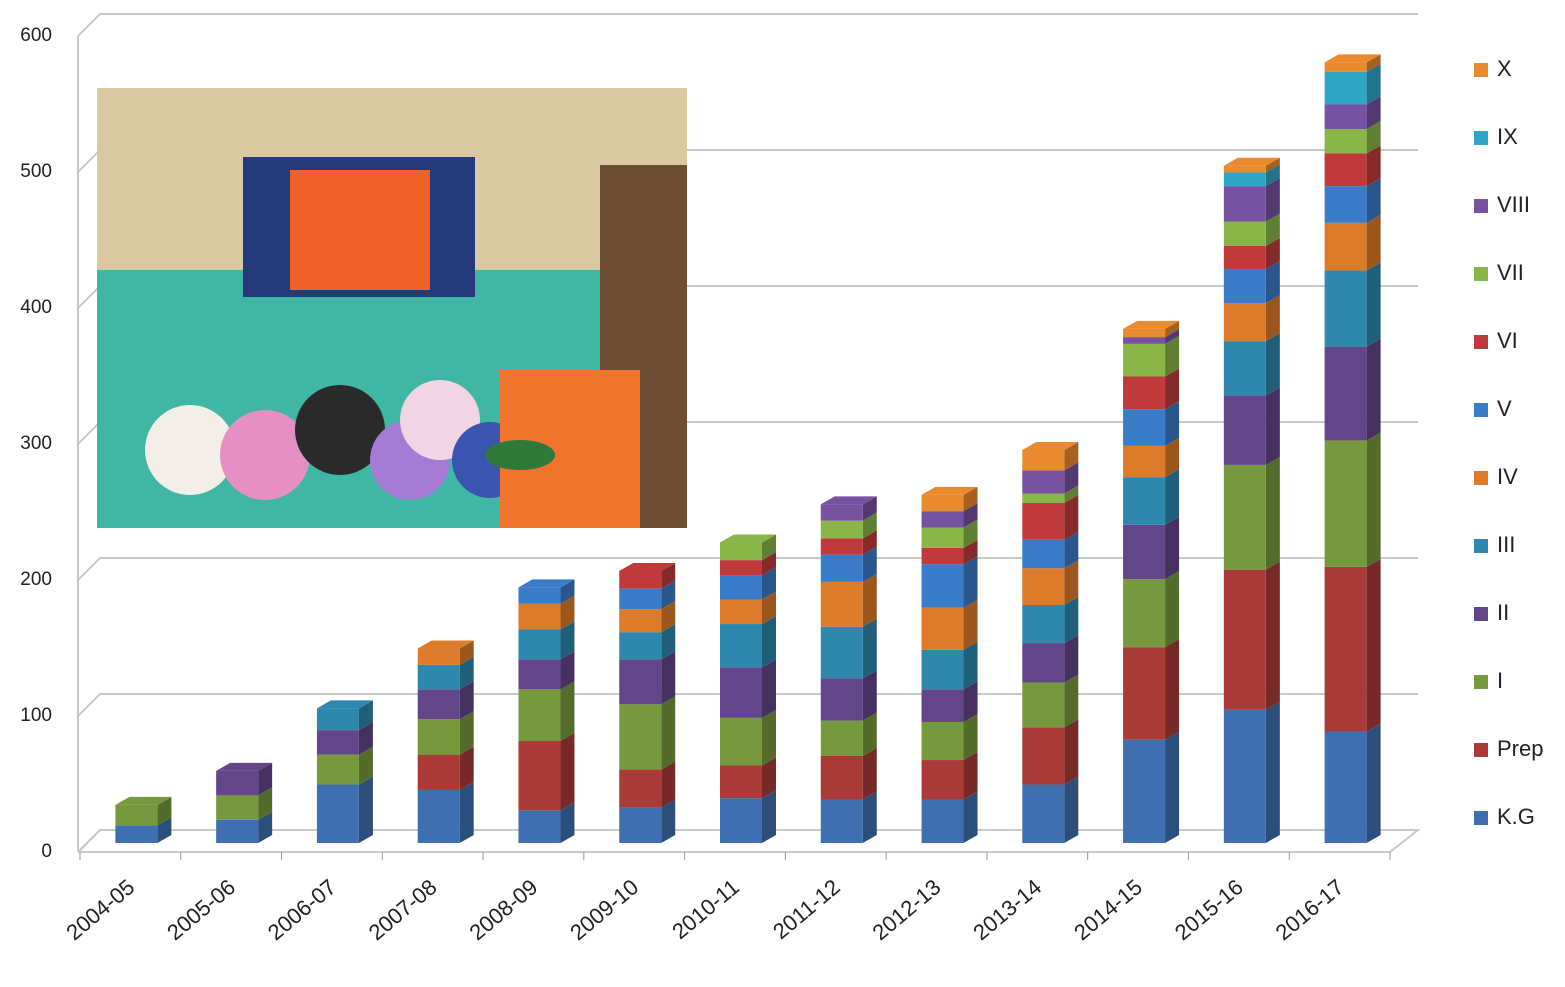 This screenshot has width=1565, height=987. I want to click on x-tick-label: 2006-07, so click(302, 909).